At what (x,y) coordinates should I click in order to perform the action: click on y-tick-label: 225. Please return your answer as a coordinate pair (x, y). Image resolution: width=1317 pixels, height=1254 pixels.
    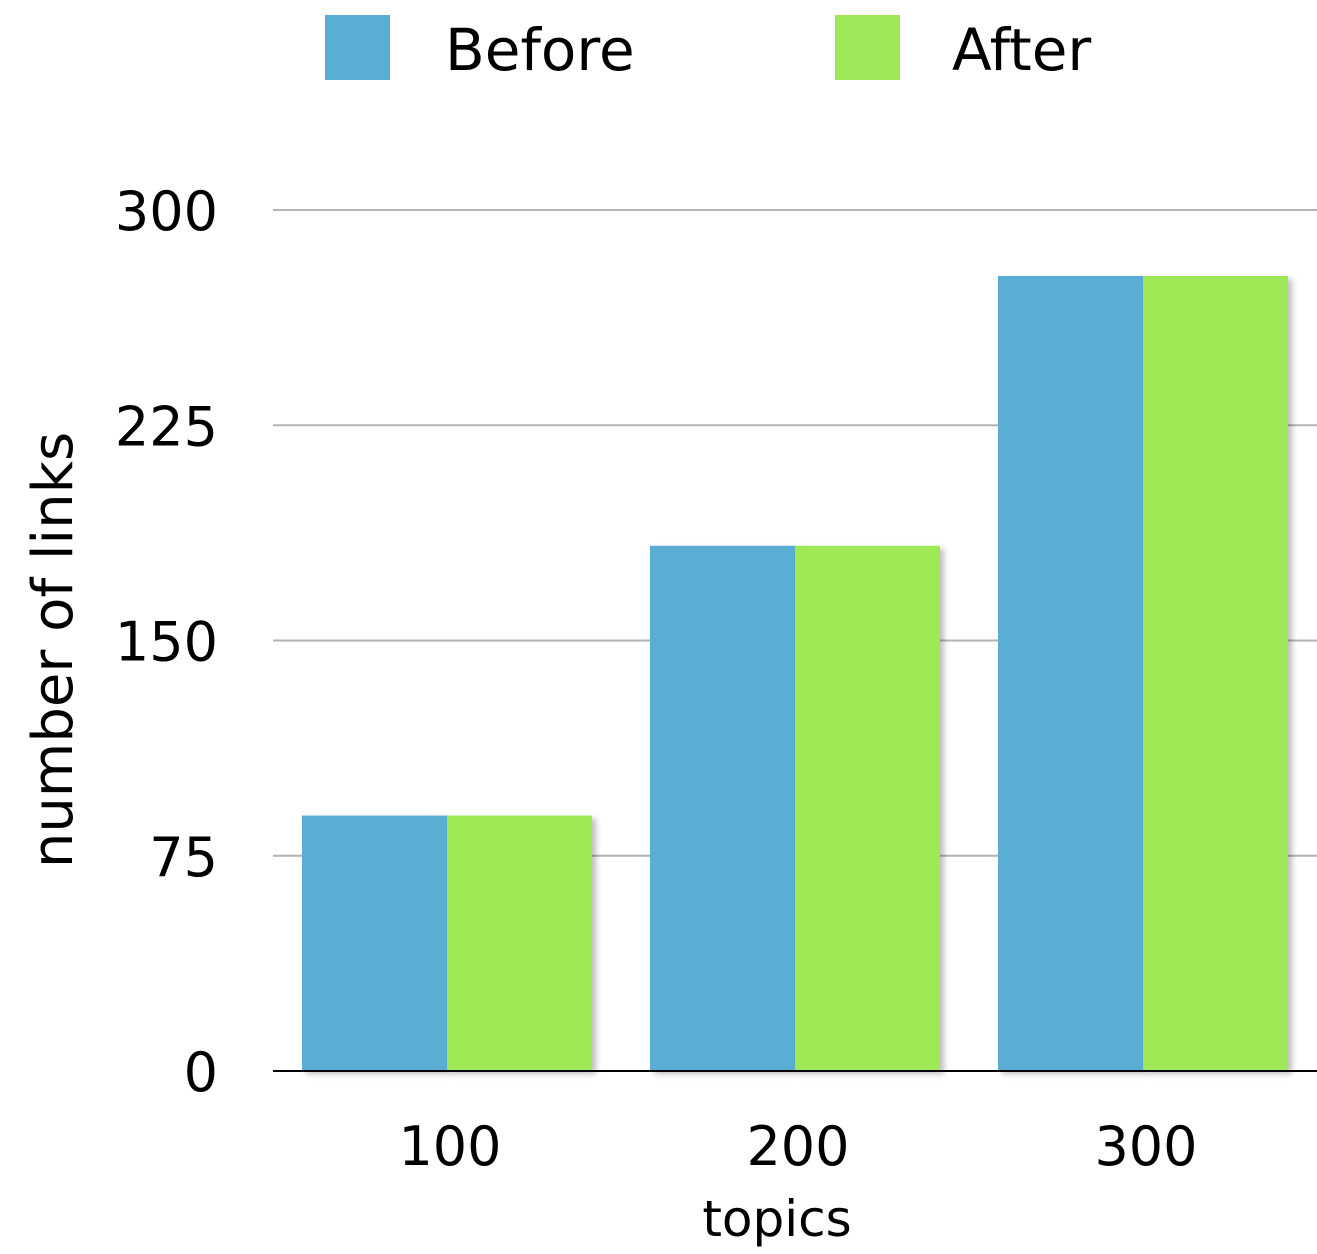
    Looking at the image, I should click on (166, 426).